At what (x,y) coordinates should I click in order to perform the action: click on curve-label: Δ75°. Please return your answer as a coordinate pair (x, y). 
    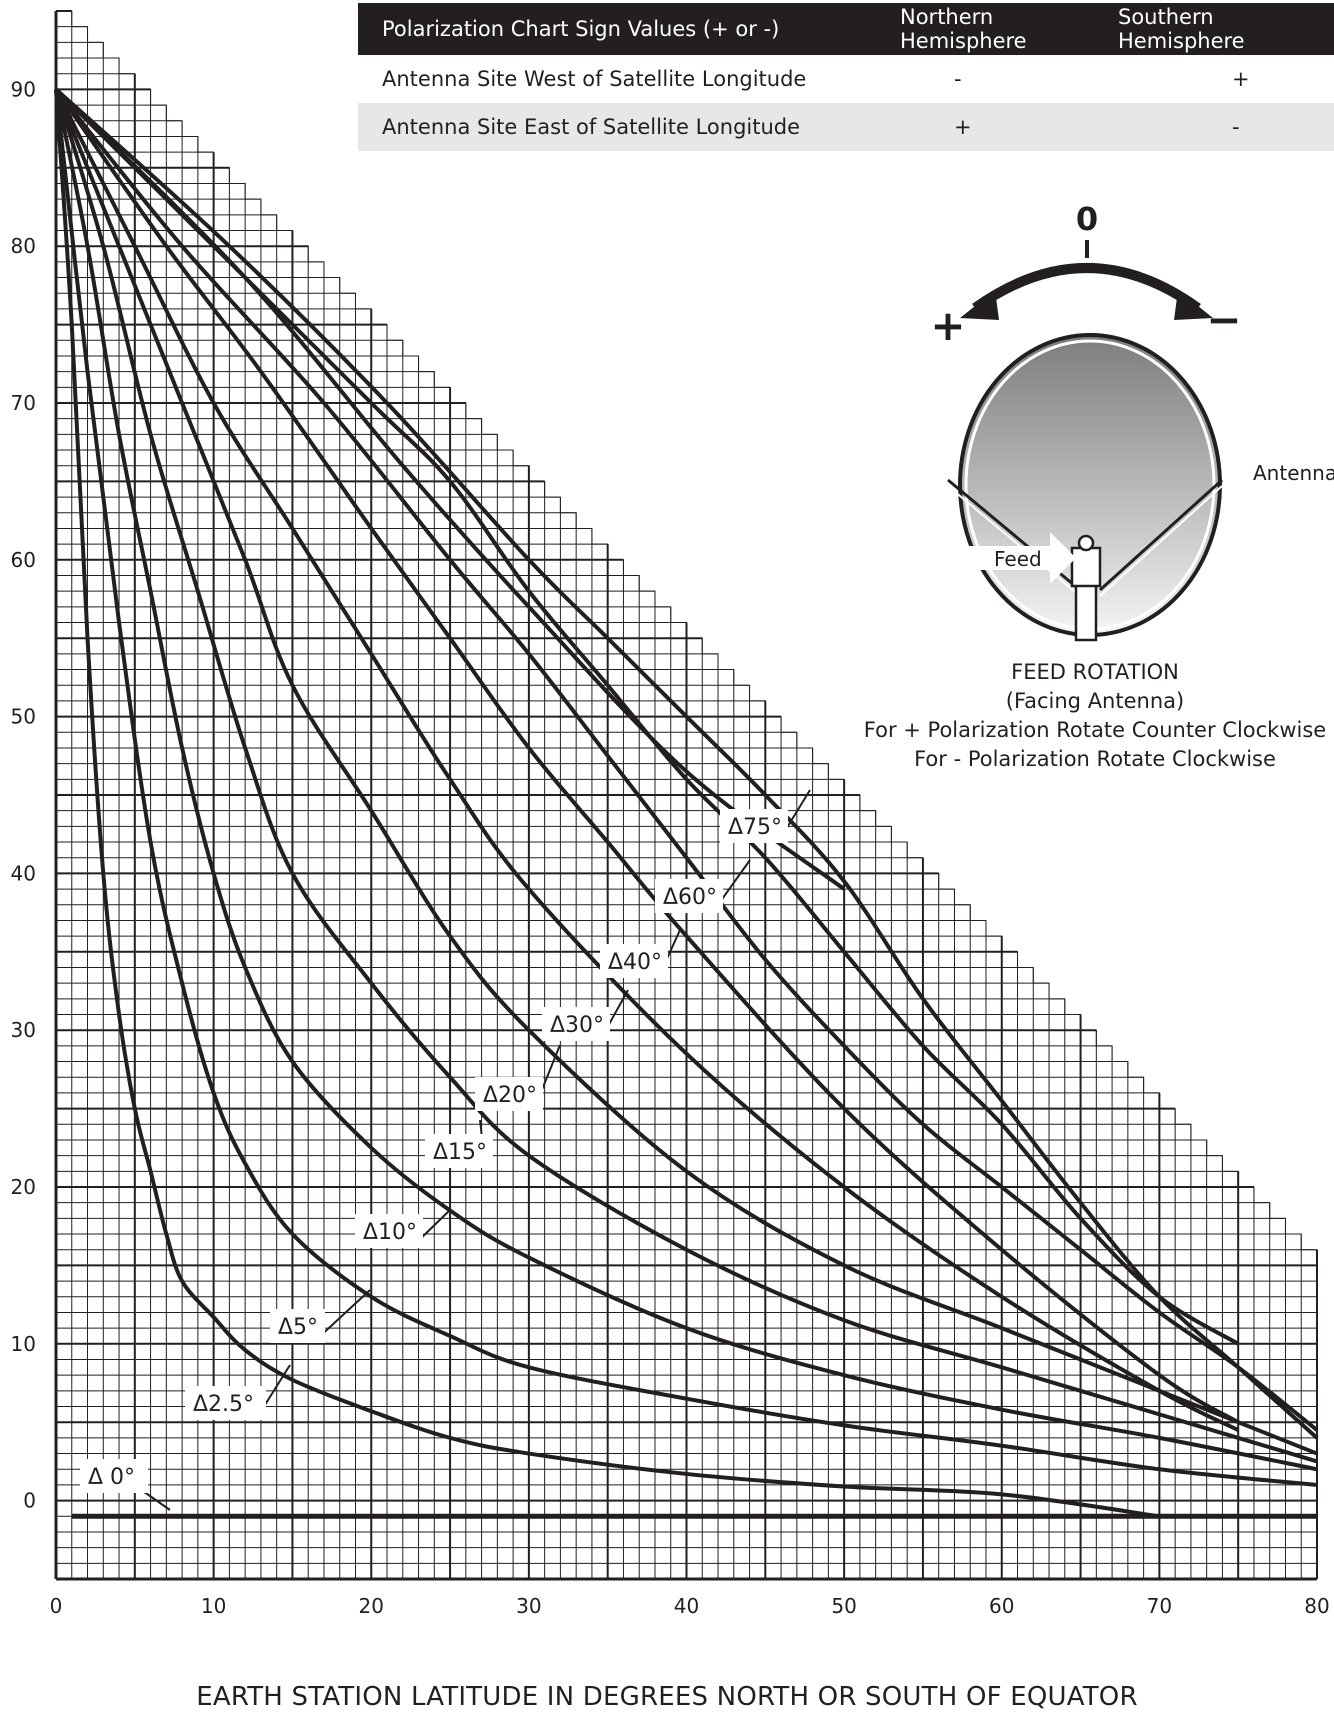
    Looking at the image, I should click on (755, 827).